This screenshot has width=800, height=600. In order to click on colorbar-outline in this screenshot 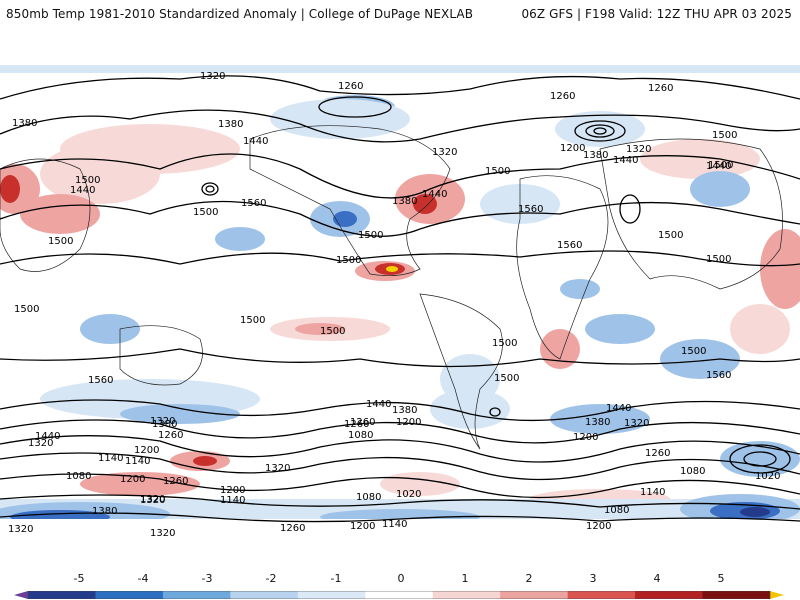, I will do `click(399, 595)`.